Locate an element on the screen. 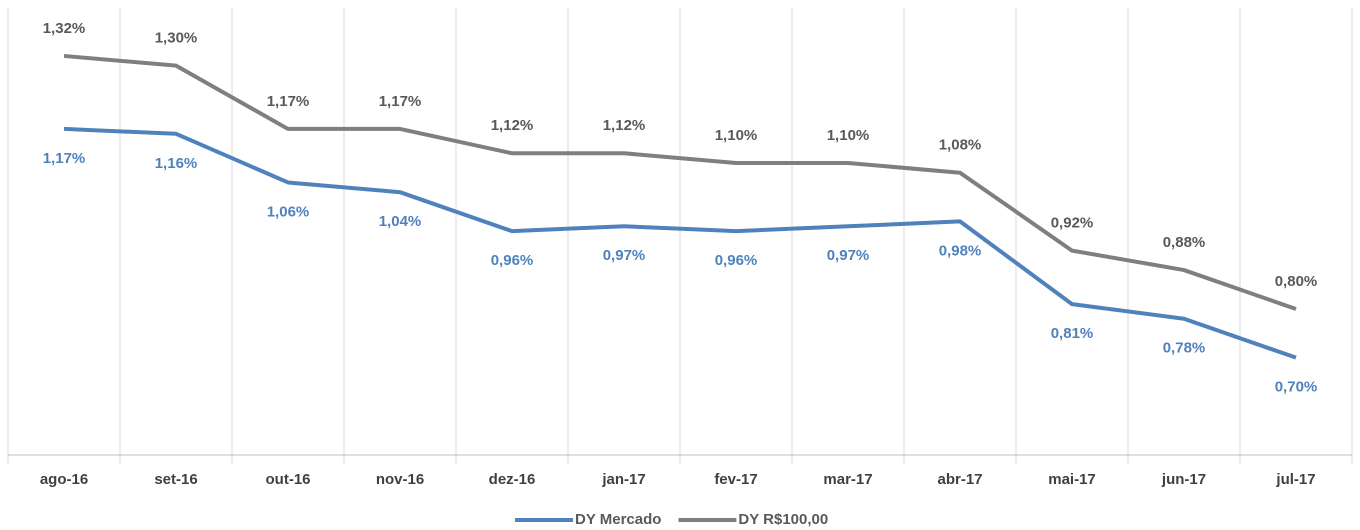  data-label: 0,80% is located at coordinates (1296, 281).